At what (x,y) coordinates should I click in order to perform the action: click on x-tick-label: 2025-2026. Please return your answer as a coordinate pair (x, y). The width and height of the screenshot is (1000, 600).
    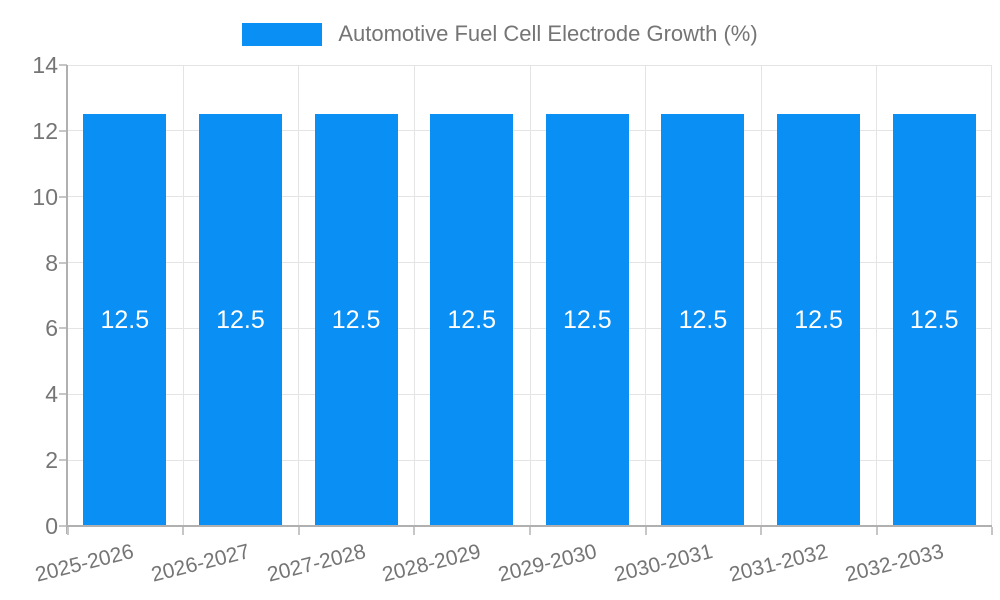
    Looking at the image, I should click on (85, 563).